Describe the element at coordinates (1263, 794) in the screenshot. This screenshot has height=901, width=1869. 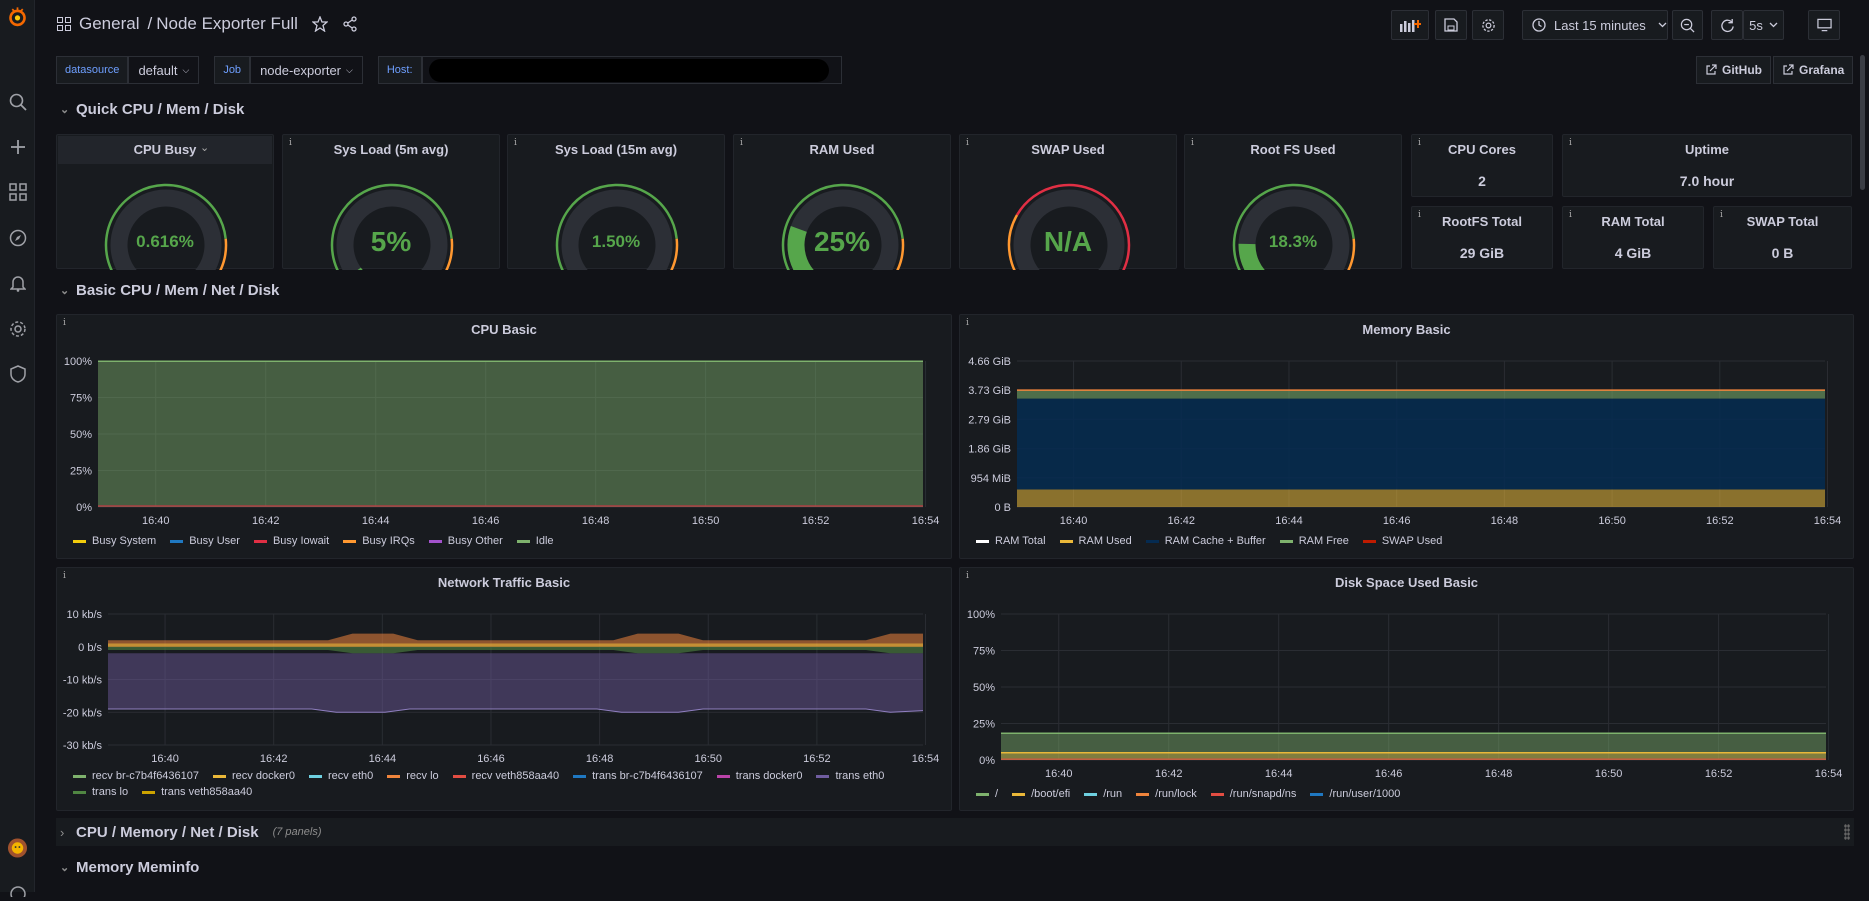
I see `legend-label: /run/snapd/ns` at that location.